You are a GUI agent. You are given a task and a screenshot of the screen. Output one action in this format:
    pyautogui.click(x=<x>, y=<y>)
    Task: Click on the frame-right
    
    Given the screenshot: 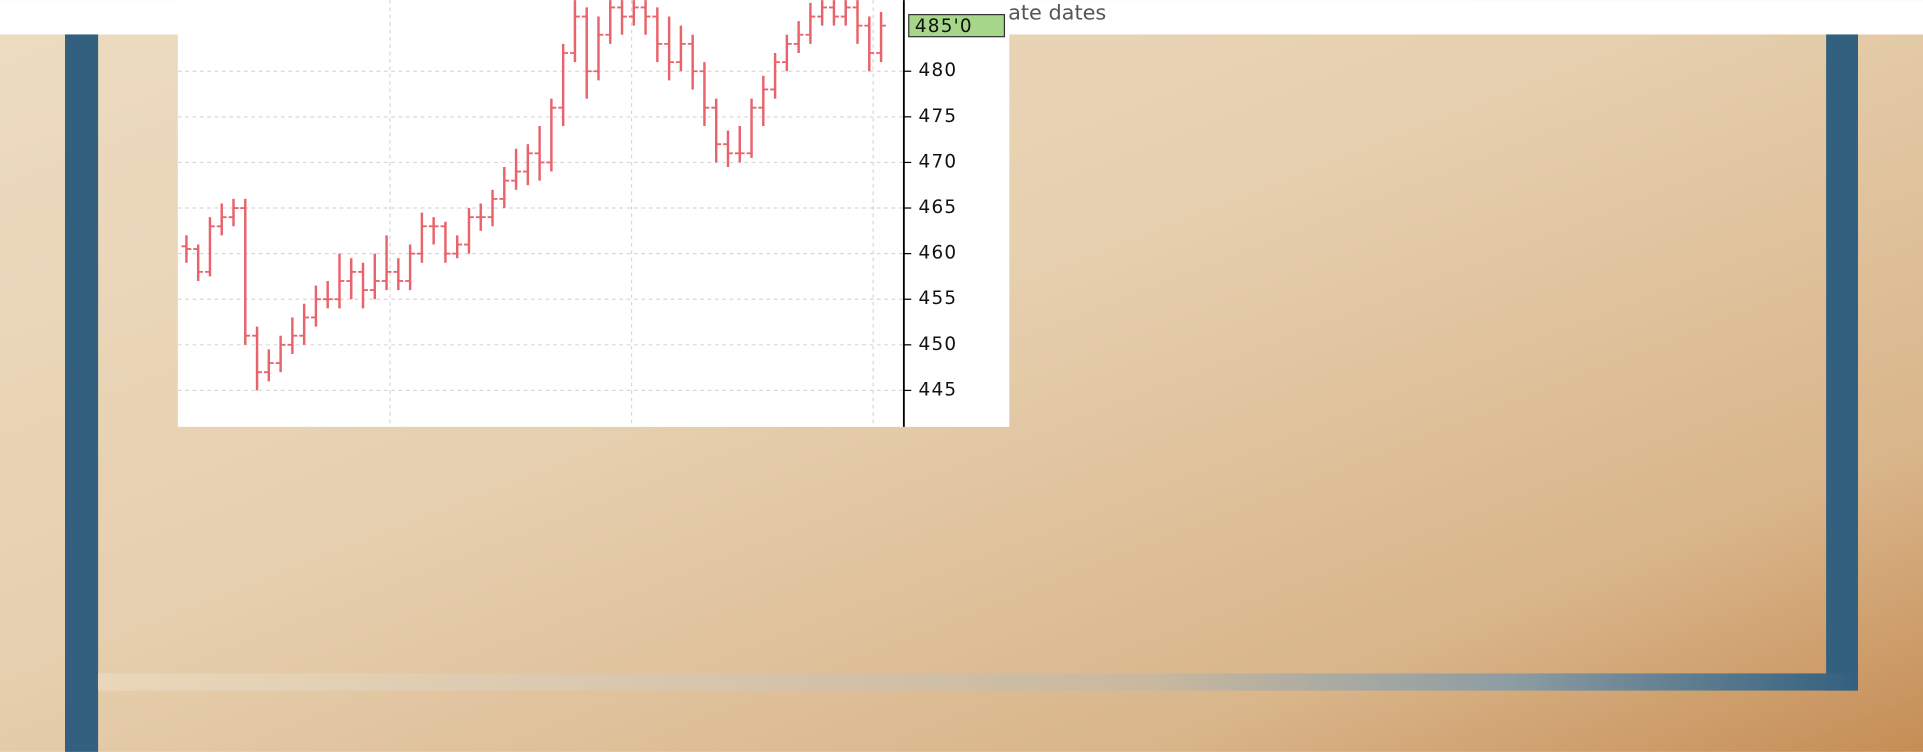 What is the action you would take?
    pyautogui.click(x=1842, y=362)
    